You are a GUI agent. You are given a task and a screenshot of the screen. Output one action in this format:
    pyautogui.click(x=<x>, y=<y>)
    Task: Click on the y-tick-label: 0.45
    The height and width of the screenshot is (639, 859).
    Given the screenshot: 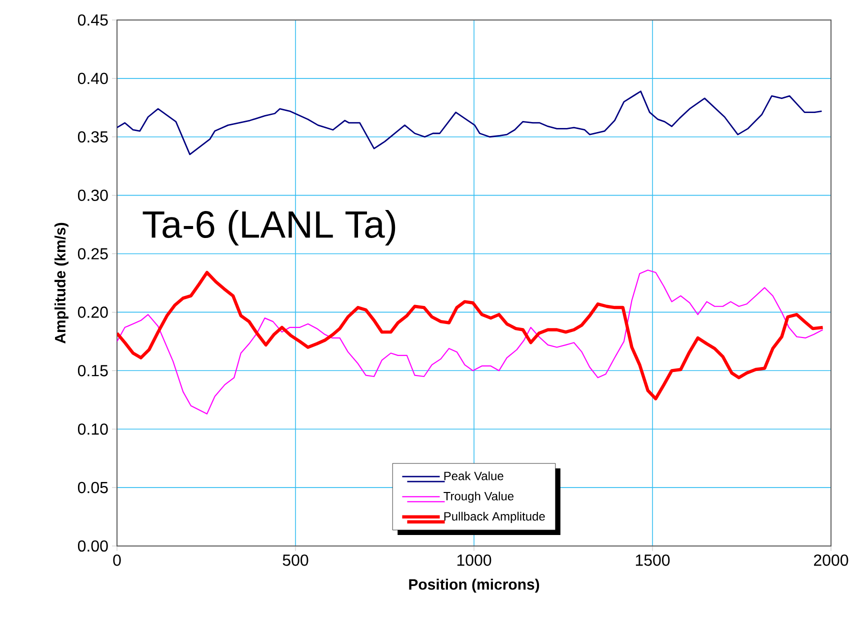 What is the action you would take?
    pyautogui.click(x=93, y=20)
    